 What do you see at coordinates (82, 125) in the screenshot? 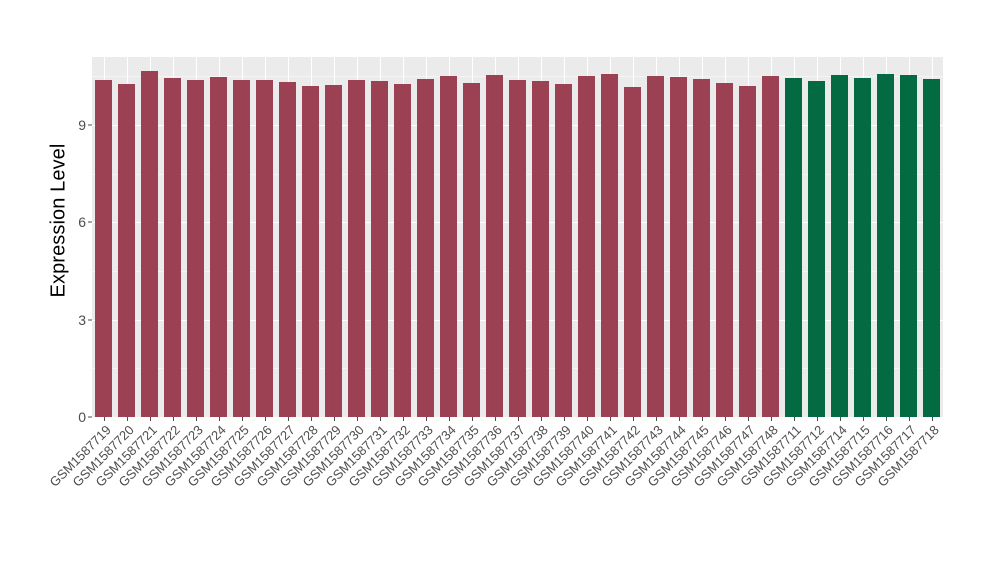
I see `y-axis-tick-label: 9` at bounding box center [82, 125].